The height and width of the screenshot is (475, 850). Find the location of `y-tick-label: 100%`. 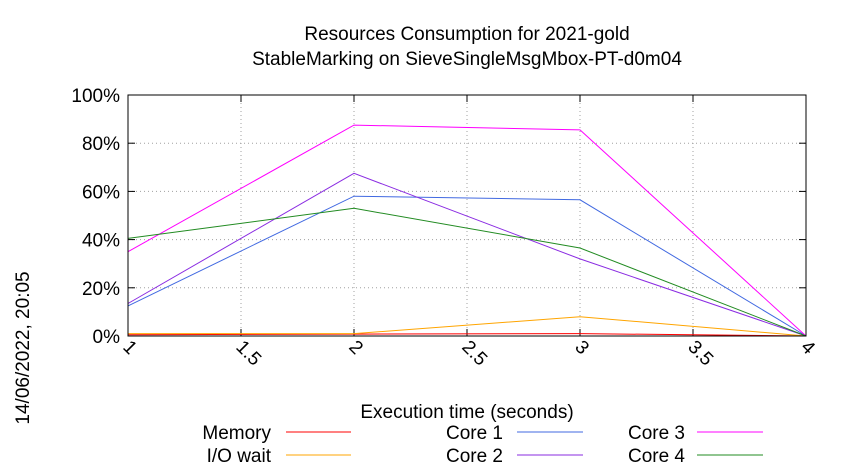

y-tick-label: 100% is located at coordinates (95, 96).